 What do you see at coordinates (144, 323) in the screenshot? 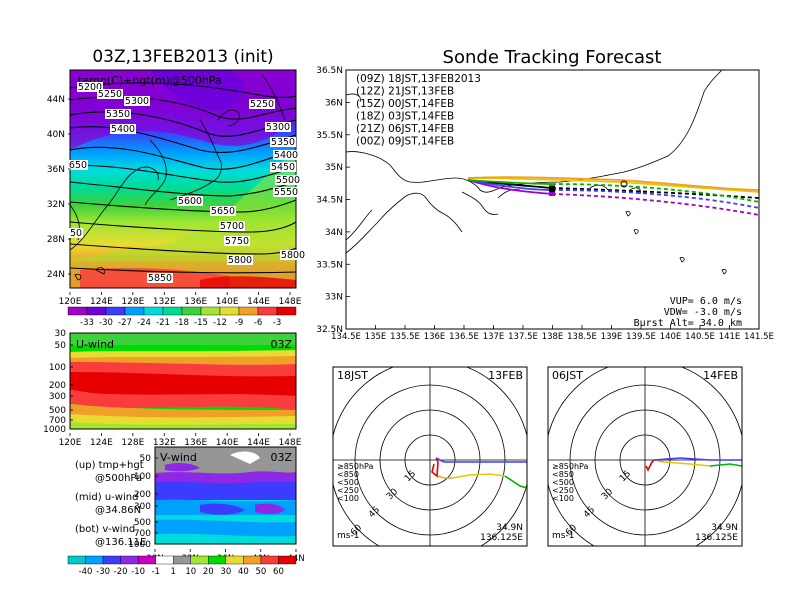
I see `colorbar-label: -24` at bounding box center [144, 323].